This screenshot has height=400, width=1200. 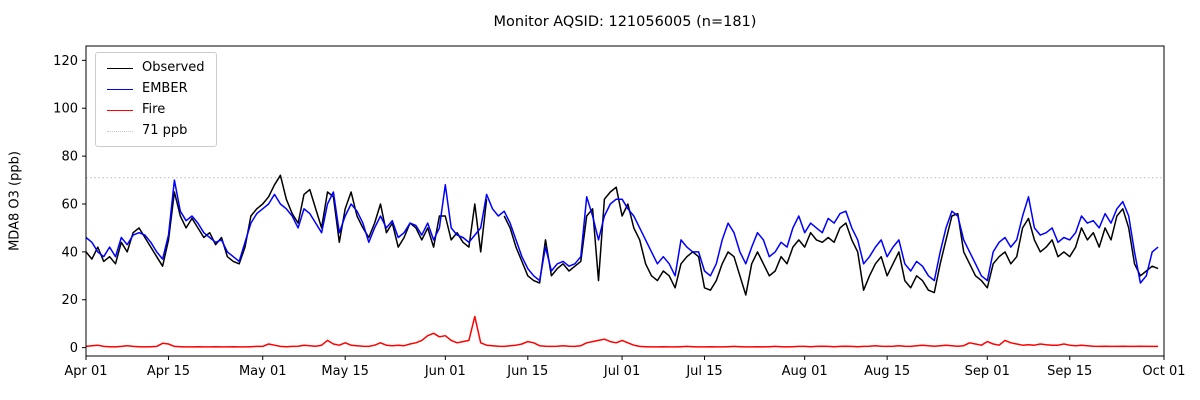 What do you see at coordinates (156, 99) in the screenshot?
I see `legend: Observed EMBER Fire 71 ppb` at bounding box center [156, 99].